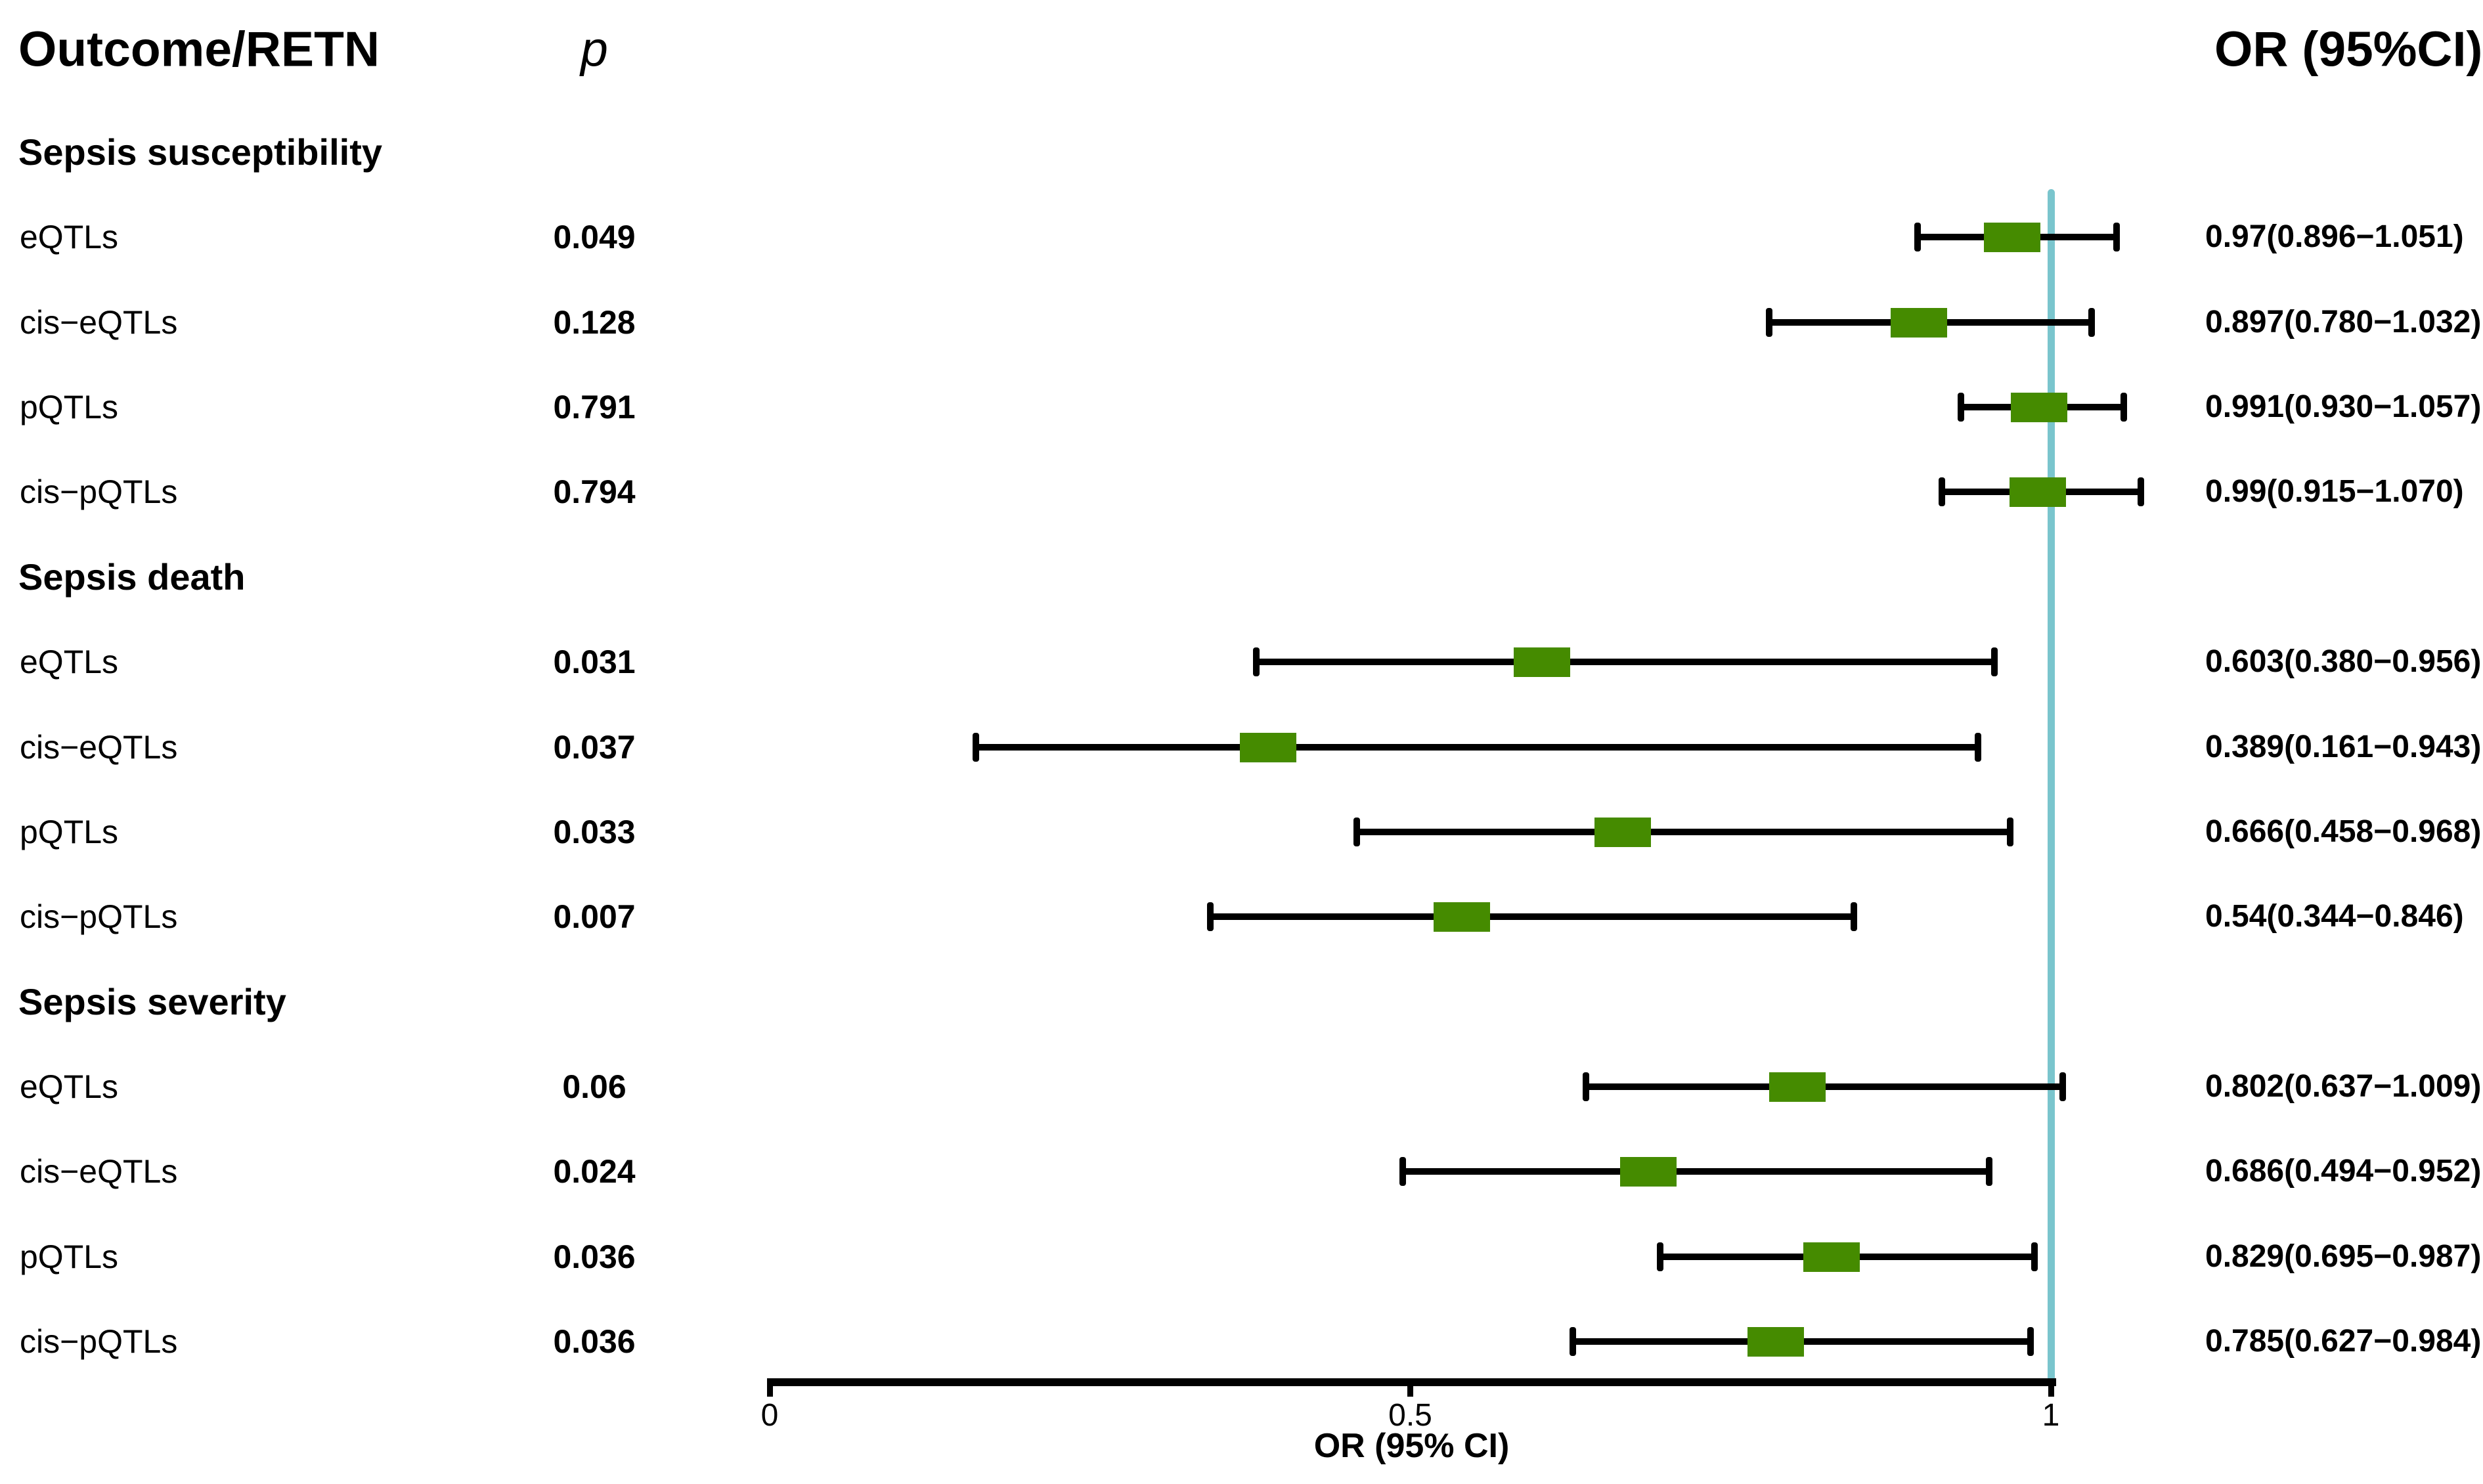 The height and width of the screenshot is (1484, 2483). Describe the element at coordinates (152, 1001) in the screenshot. I see `group-label: Sepsis severity` at that location.